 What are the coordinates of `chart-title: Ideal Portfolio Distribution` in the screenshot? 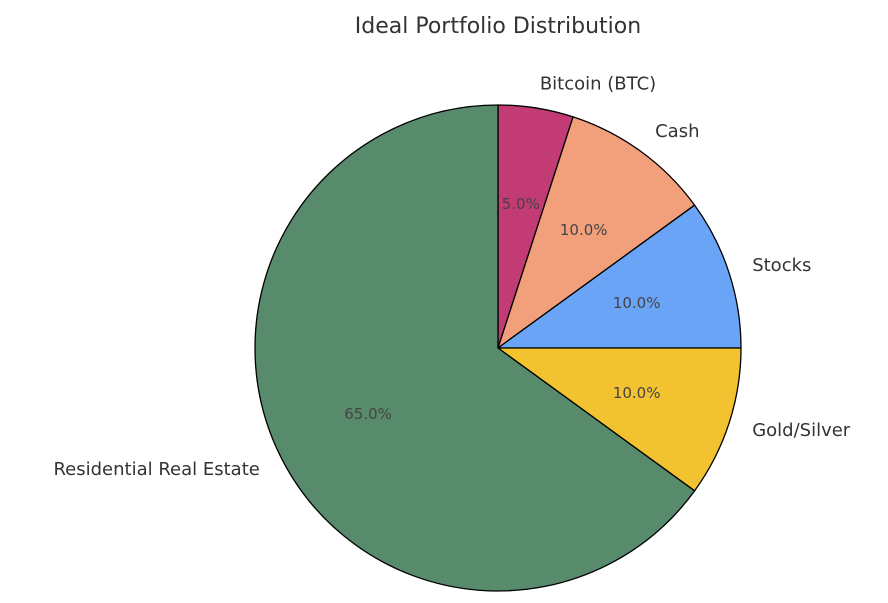 It's located at (498, 26).